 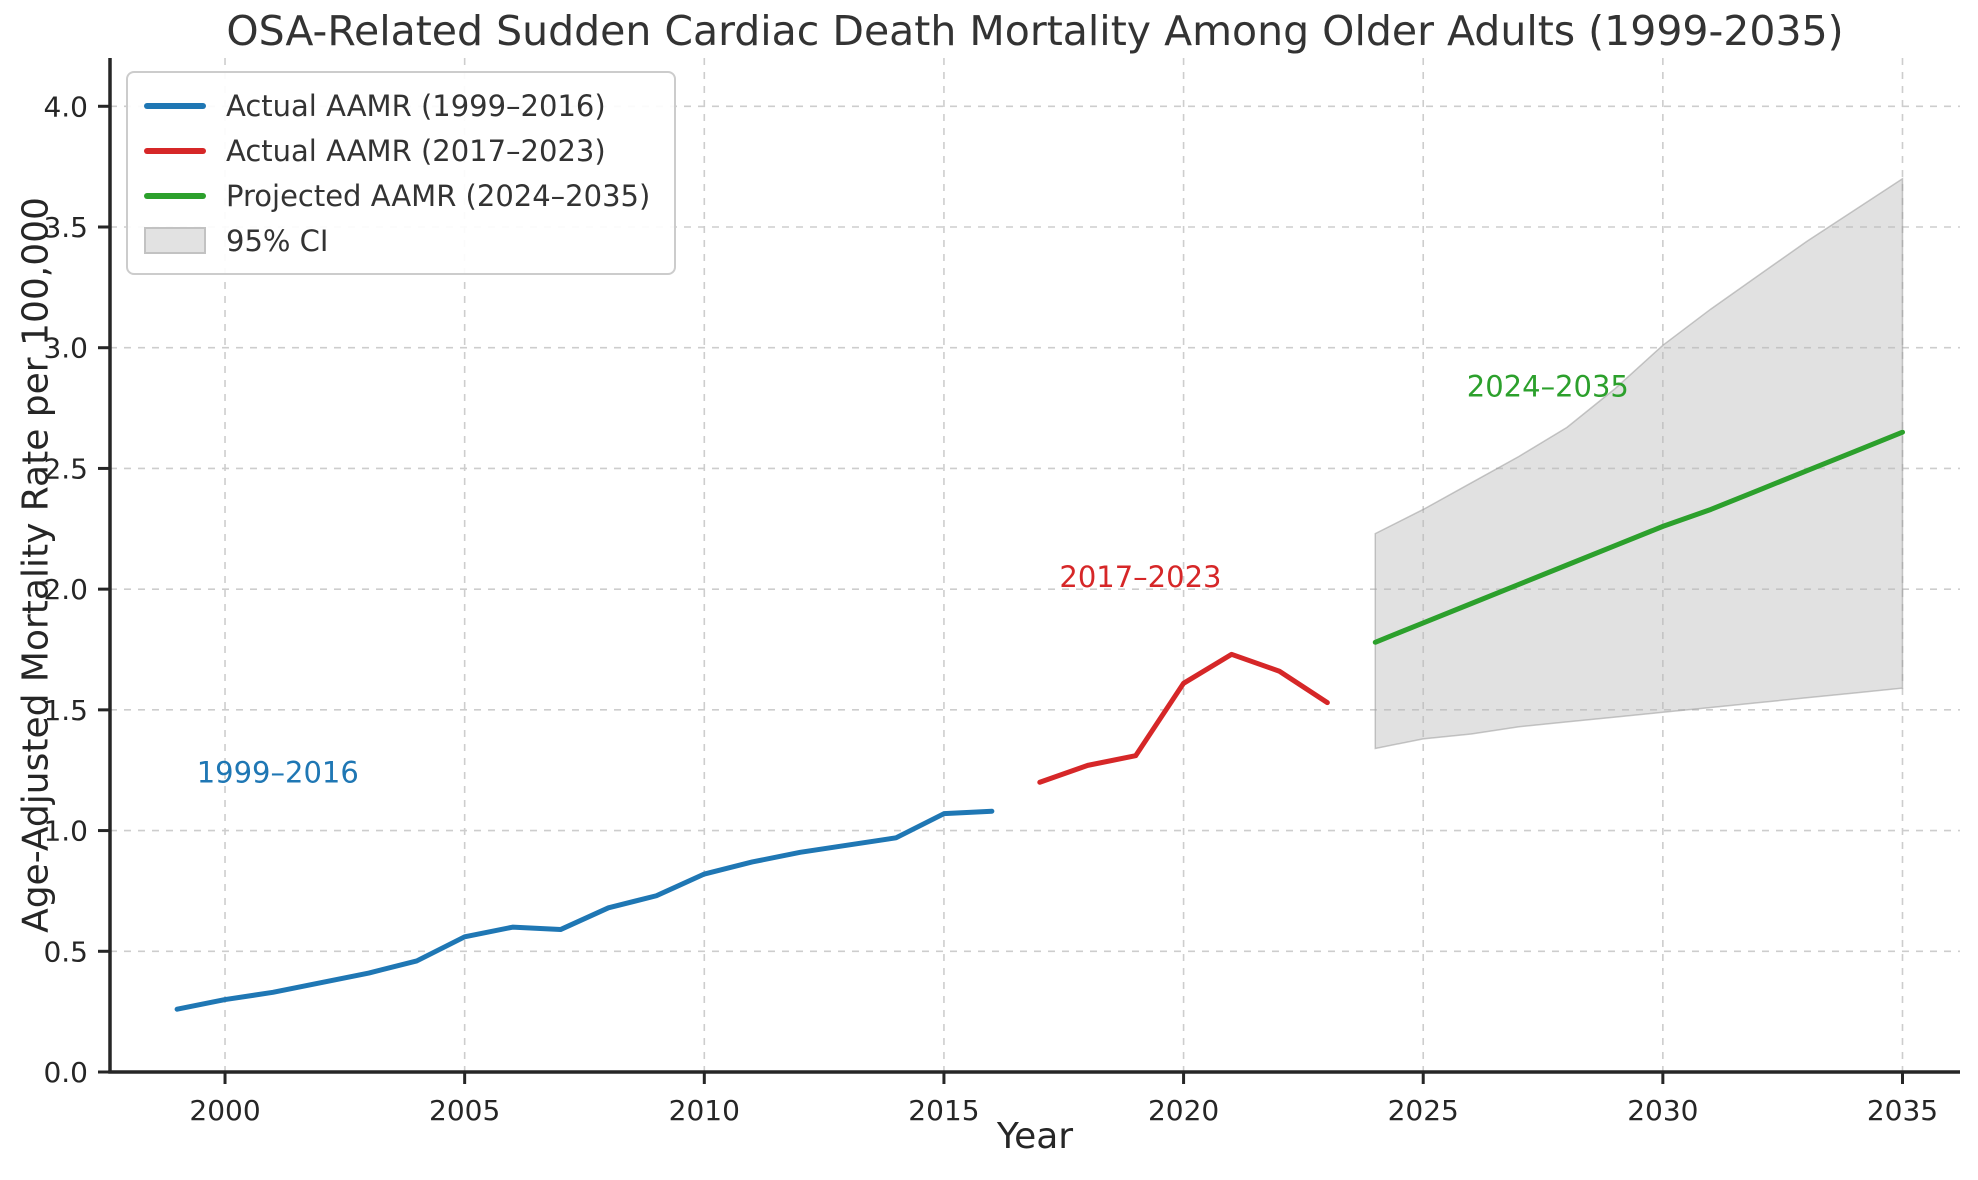 What do you see at coordinates (1140, 577) in the screenshot?
I see `period-annotation: 2017–2023` at bounding box center [1140, 577].